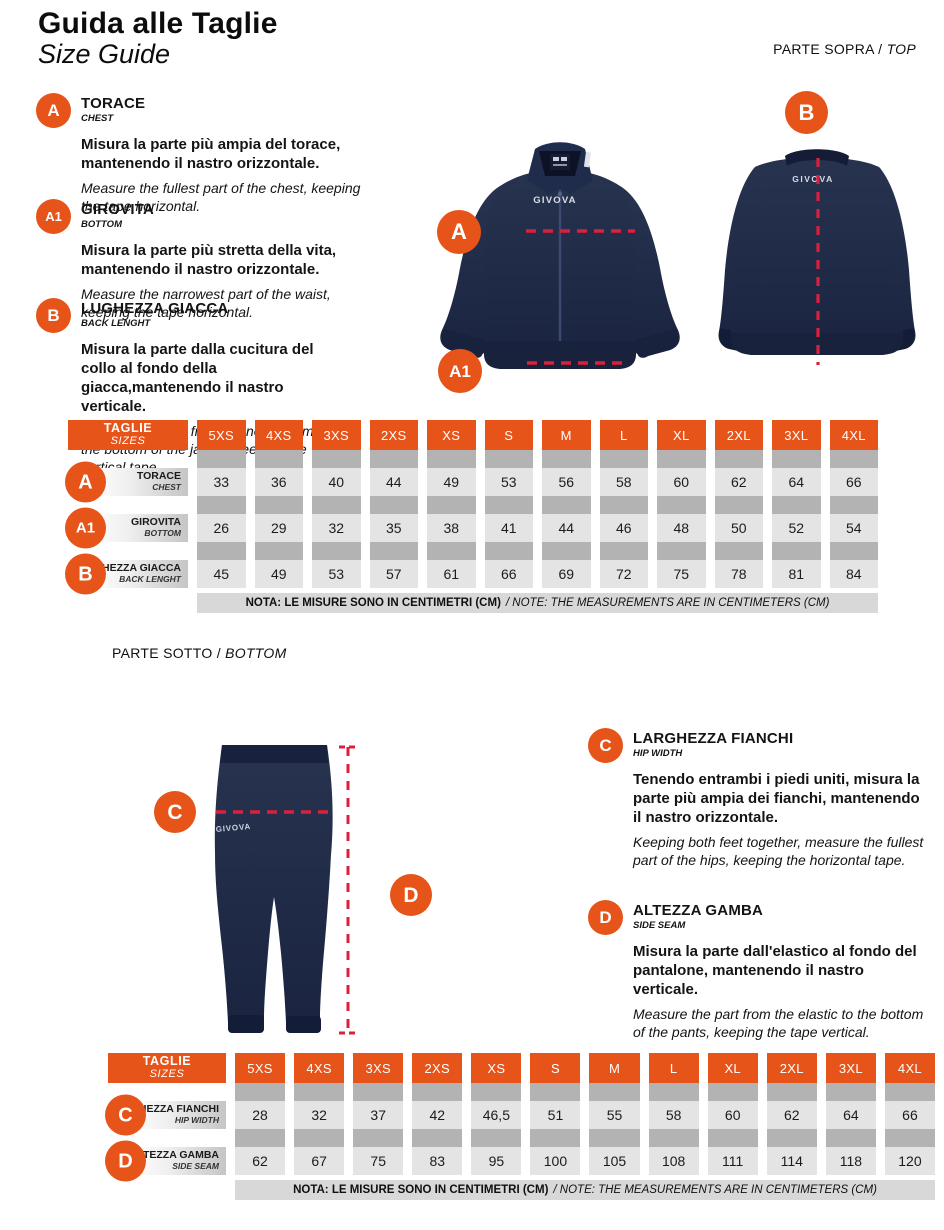  I want to click on size-value-cell: 66, so click(853, 482).